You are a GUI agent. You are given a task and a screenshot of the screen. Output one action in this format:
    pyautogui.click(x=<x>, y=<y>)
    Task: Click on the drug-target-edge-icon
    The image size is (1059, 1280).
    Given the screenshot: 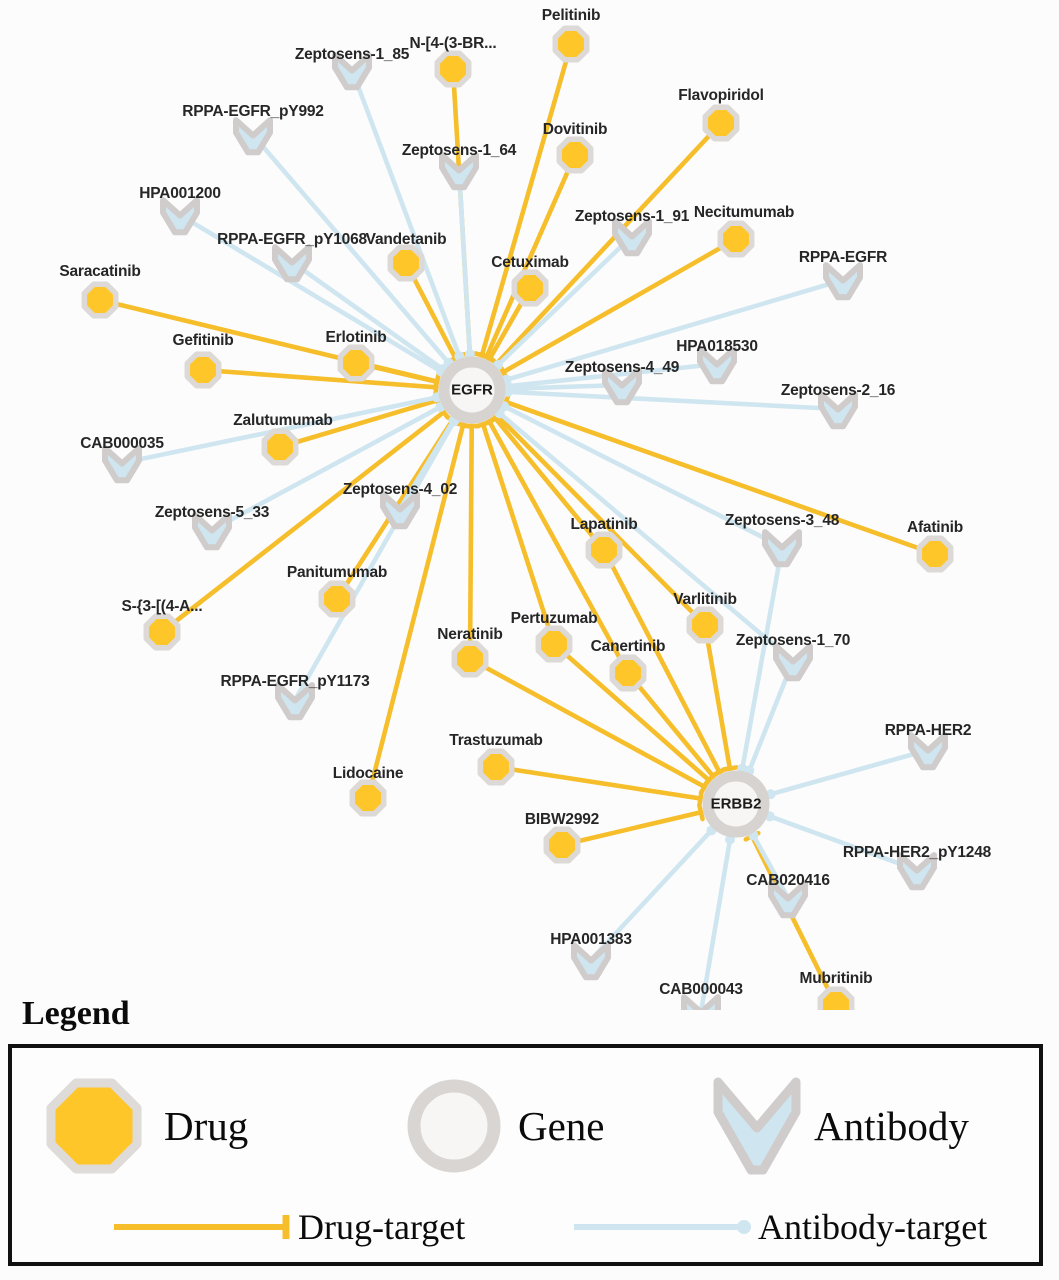 What is the action you would take?
    pyautogui.click(x=202, y=1227)
    